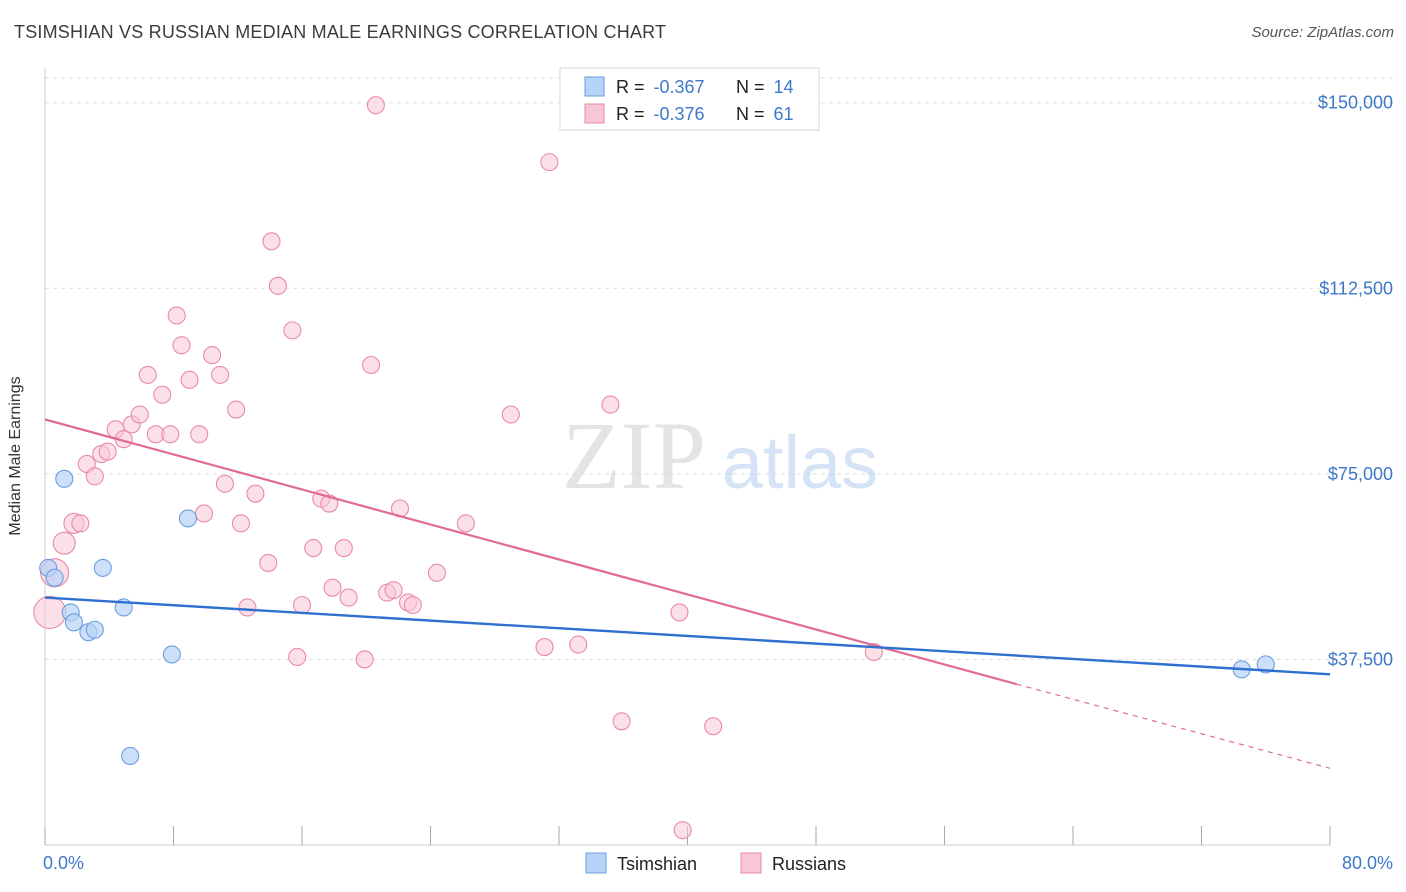  I want to click on russians-trend-extension, so click(1173, 726).